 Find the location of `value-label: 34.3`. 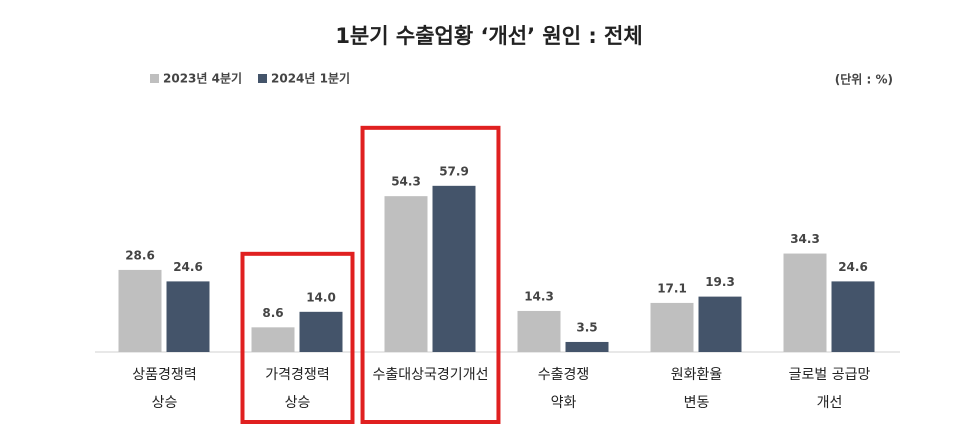

value-label: 34.3 is located at coordinates (805, 239).